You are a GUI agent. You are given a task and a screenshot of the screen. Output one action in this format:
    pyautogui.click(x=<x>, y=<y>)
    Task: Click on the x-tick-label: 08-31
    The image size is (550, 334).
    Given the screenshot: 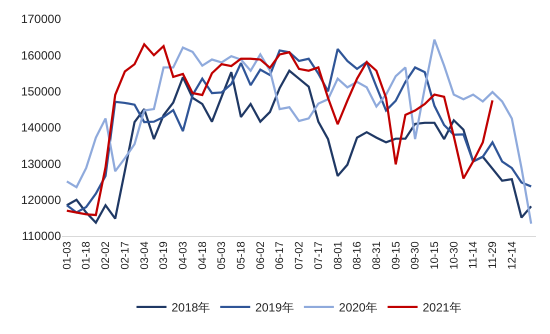 What is the action you would take?
    pyautogui.click(x=376, y=255)
    